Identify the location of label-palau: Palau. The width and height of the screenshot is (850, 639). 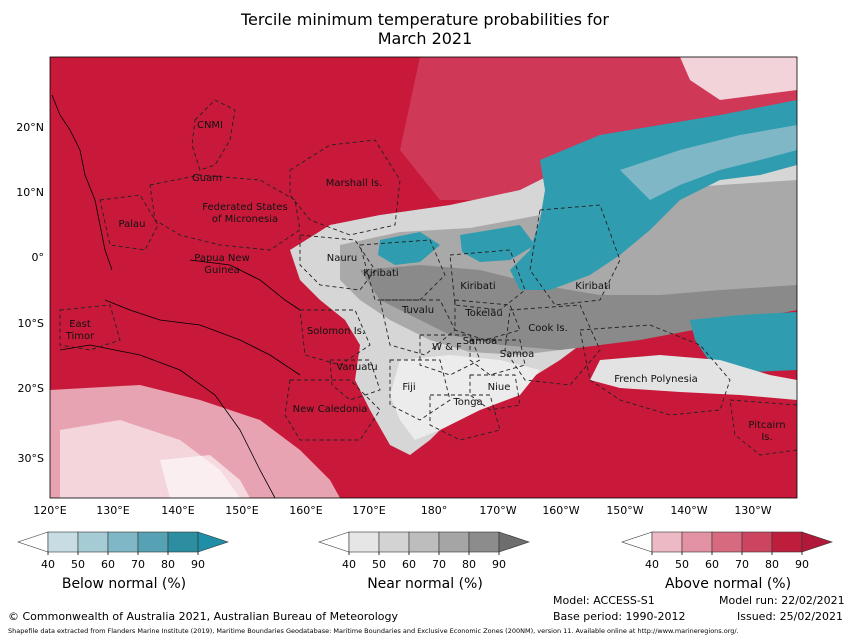
(132, 224).